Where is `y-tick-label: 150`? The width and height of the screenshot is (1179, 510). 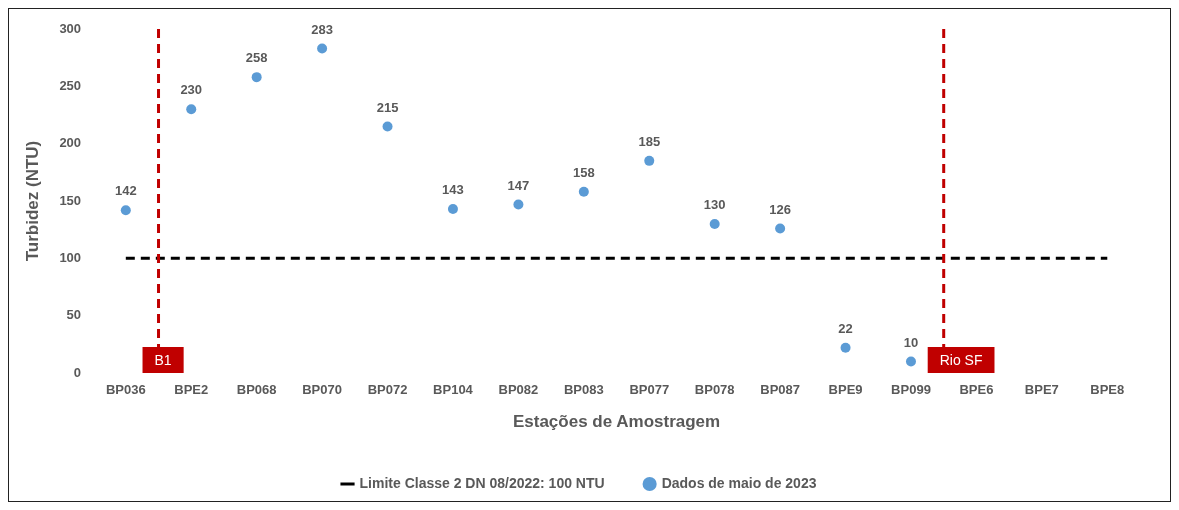 y-tick-label: 150 is located at coordinates (70, 200).